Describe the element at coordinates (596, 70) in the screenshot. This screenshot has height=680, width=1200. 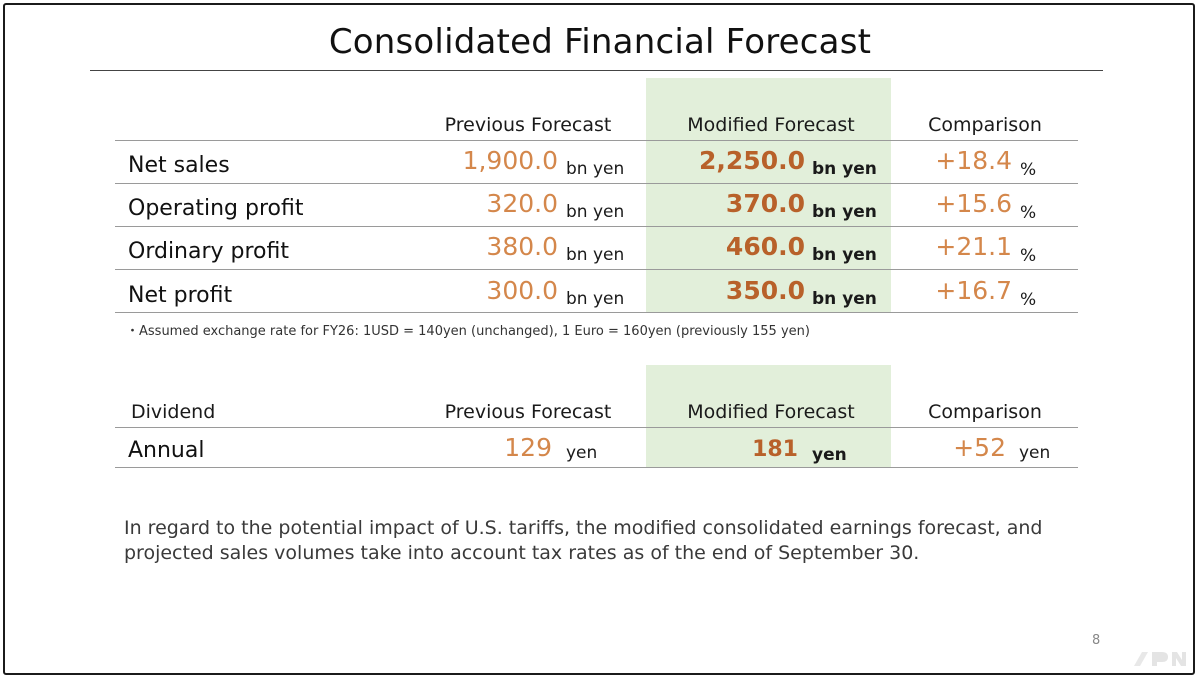
I see `title-divider` at that location.